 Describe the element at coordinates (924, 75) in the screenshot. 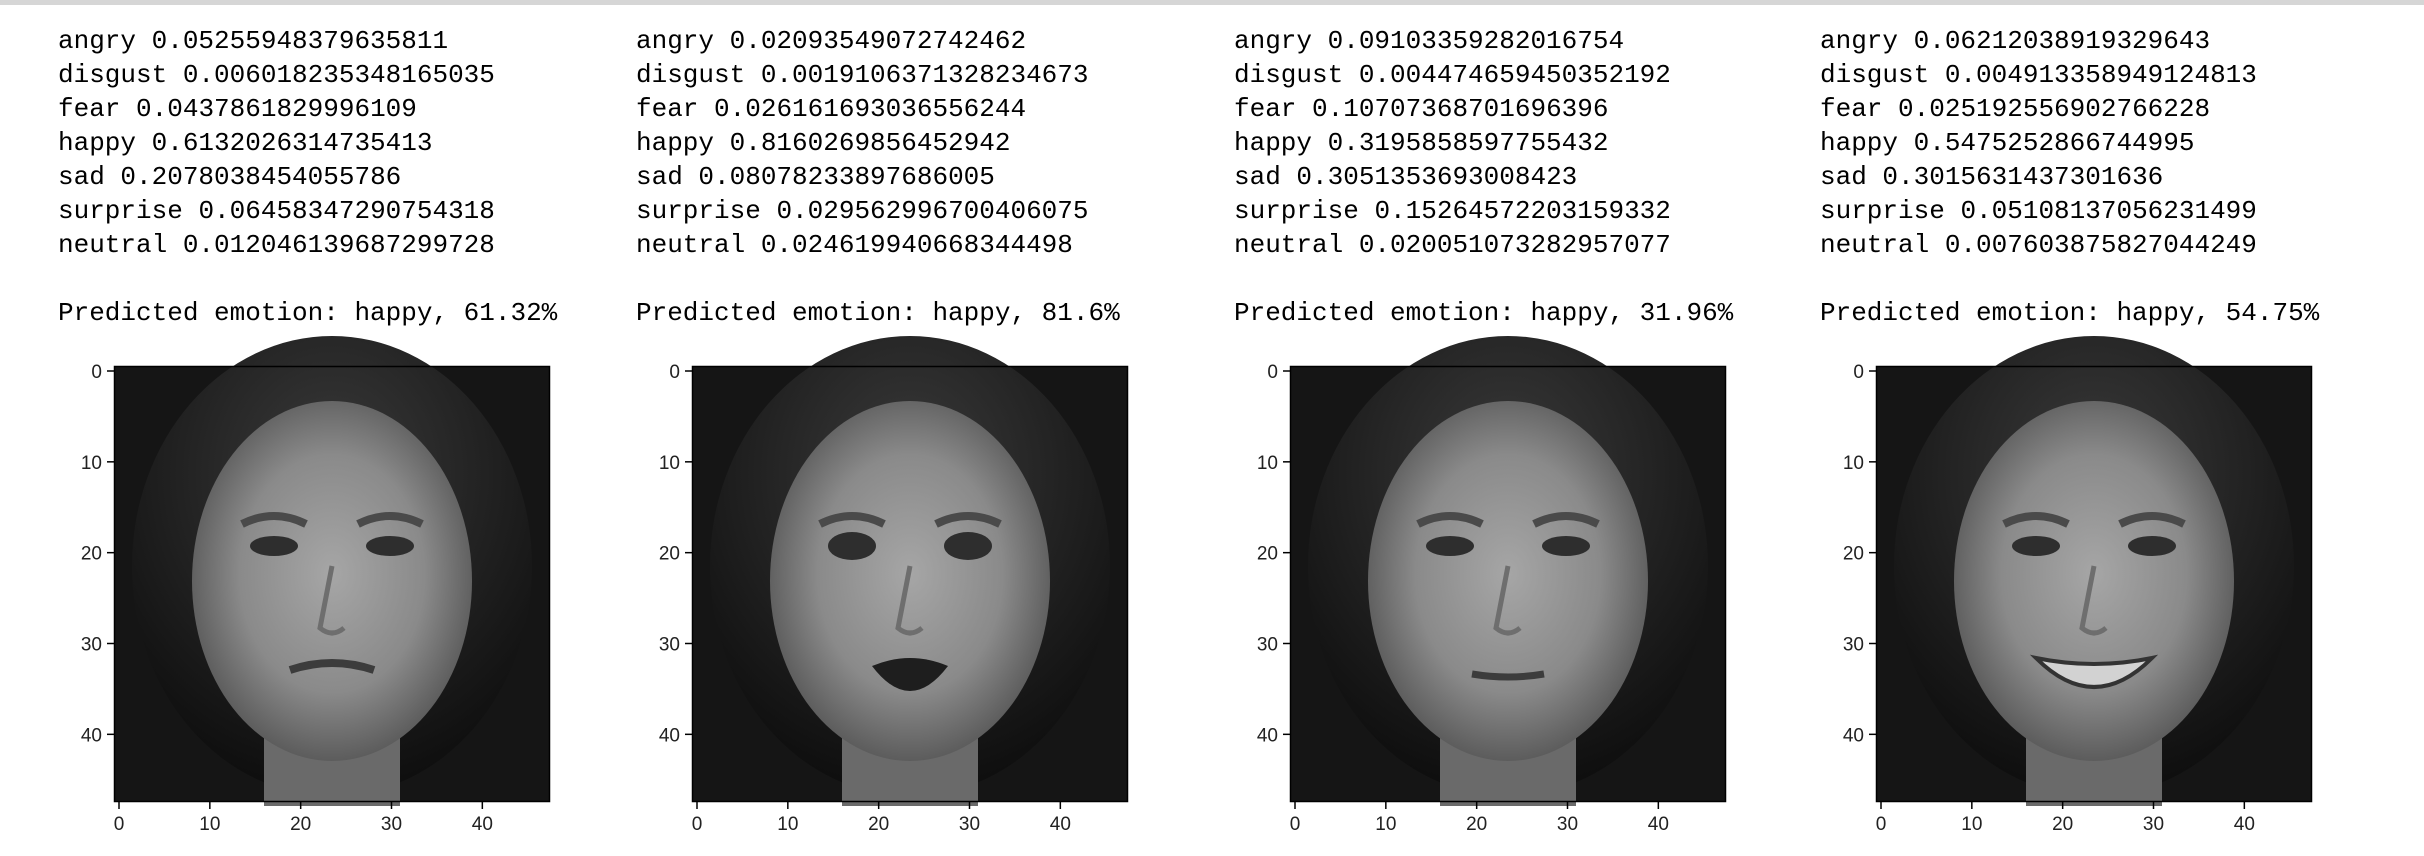

I see `emotion-probability: 0.0019106371328234673` at that location.